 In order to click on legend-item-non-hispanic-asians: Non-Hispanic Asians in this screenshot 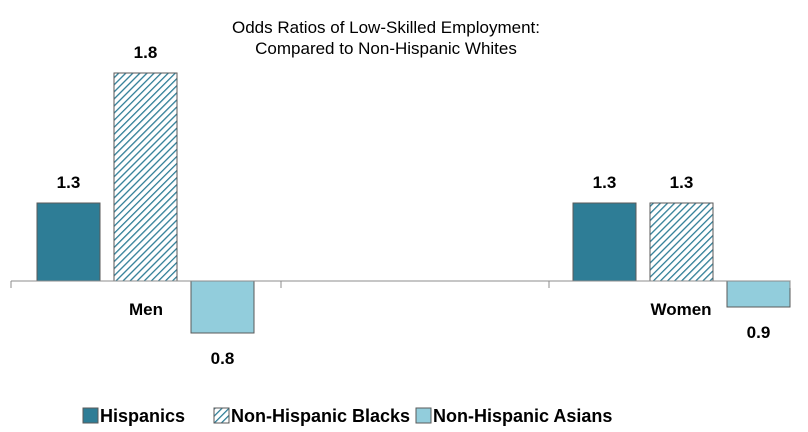, I will do `click(513, 416)`.